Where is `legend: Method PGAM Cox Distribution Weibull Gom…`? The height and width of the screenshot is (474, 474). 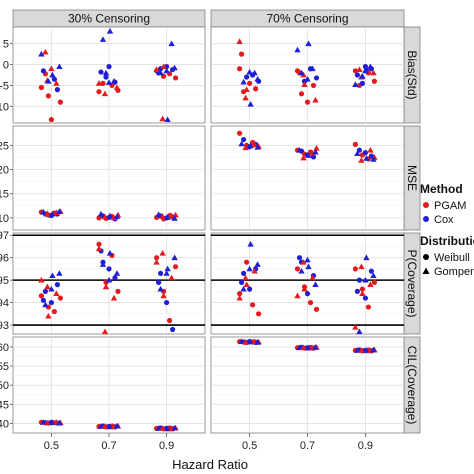
legend: Method PGAM Cox Distribution Weibull Gom… is located at coordinates (447, 230).